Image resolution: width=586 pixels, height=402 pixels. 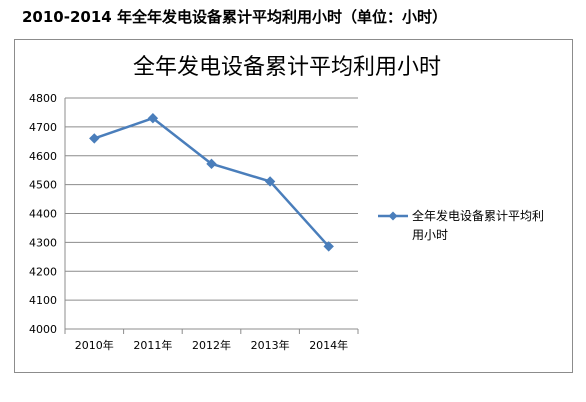 I want to click on series-layer, so click(x=211, y=182).